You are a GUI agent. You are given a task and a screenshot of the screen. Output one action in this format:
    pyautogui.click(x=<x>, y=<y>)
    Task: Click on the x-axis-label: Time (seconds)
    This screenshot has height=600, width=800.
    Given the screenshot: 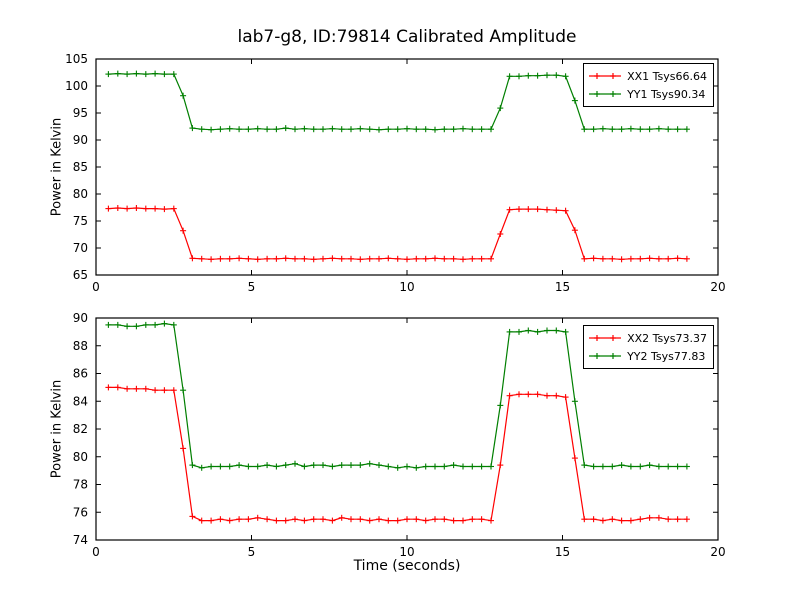 What is the action you would take?
    pyautogui.click(x=407, y=566)
    